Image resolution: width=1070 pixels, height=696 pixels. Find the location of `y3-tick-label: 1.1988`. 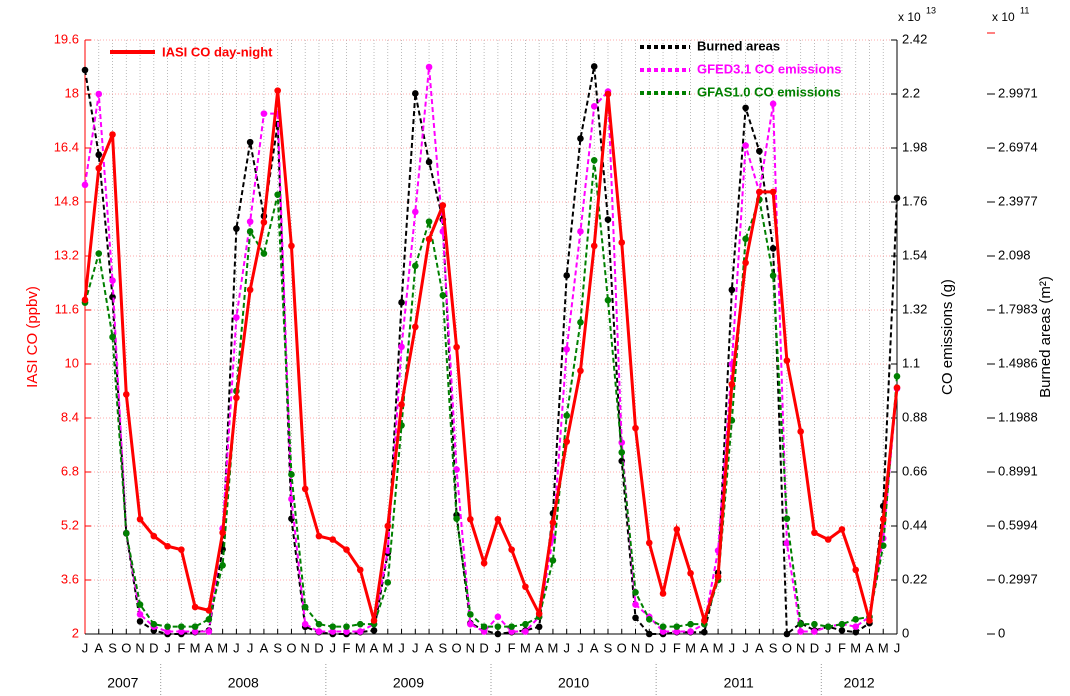

y3-tick-label: 1.1988 is located at coordinates (1018, 416).